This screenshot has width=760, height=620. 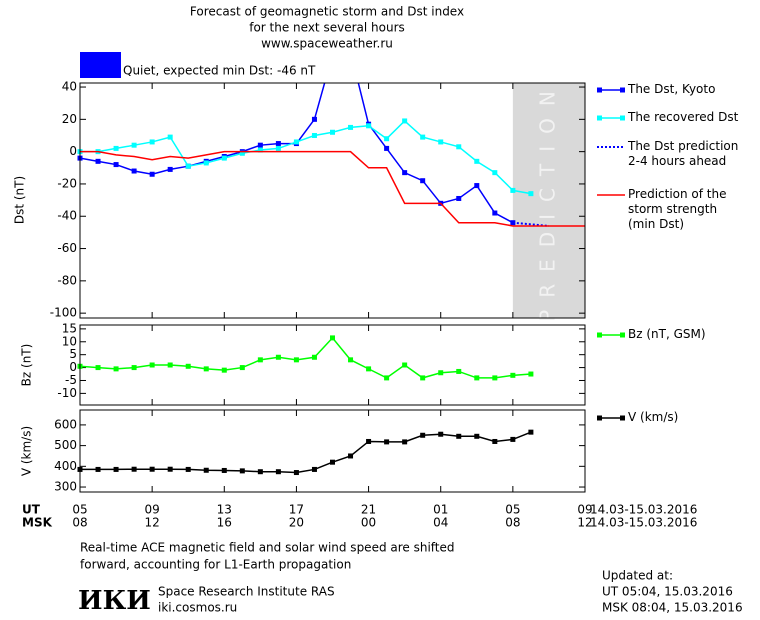 I want to click on legend-label: V (km/s), so click(x=653, y=417).